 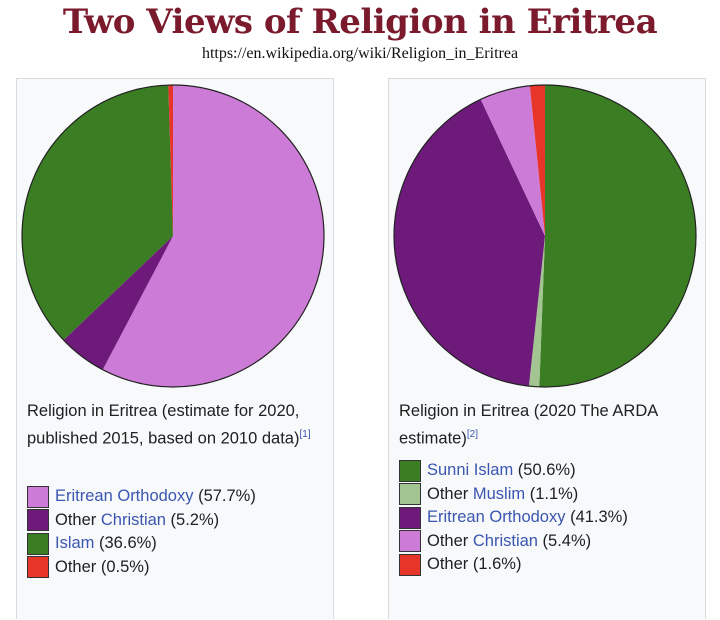 I want to click on legend-value: (36.6%), so click(x=125, y=543).